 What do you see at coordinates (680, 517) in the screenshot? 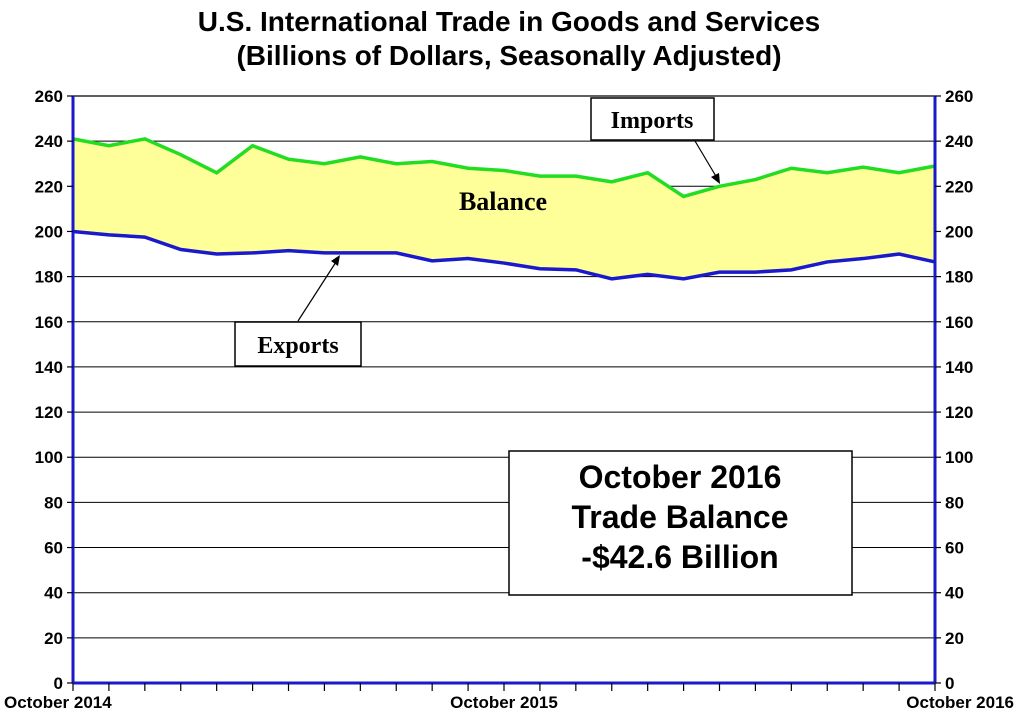
I see `summary-line-heading: Trade Balance` at bounding box center [680, 517].